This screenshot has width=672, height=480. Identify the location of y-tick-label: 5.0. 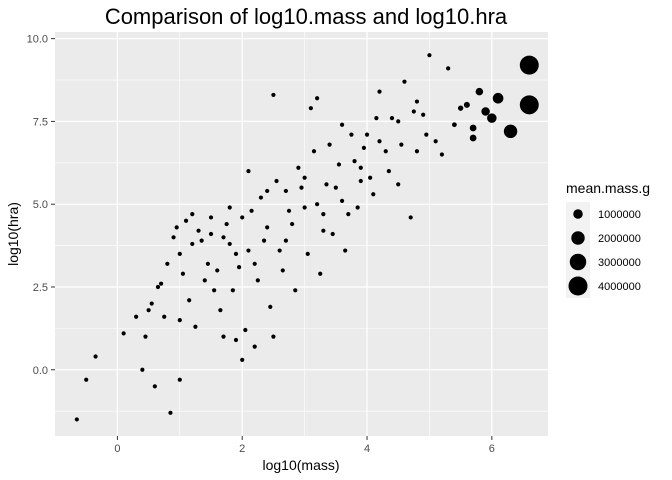
(40, 205).